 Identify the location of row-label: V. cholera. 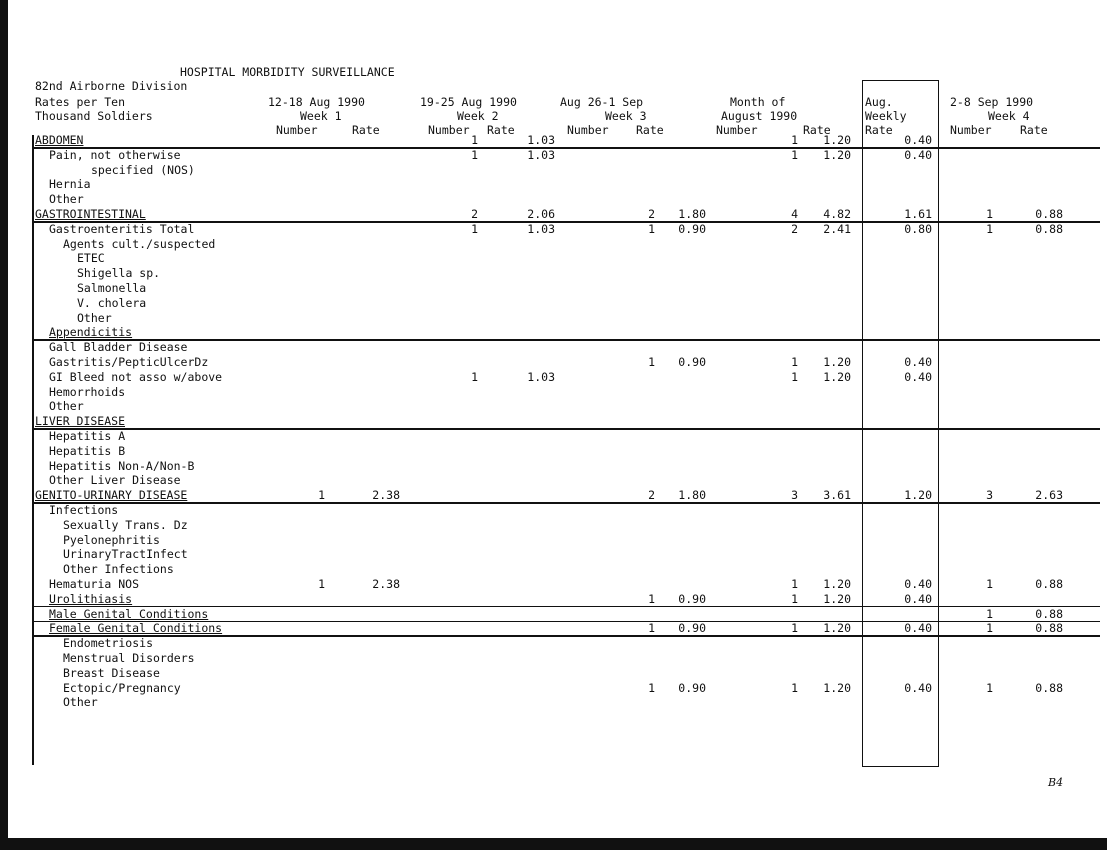
(112, 302).